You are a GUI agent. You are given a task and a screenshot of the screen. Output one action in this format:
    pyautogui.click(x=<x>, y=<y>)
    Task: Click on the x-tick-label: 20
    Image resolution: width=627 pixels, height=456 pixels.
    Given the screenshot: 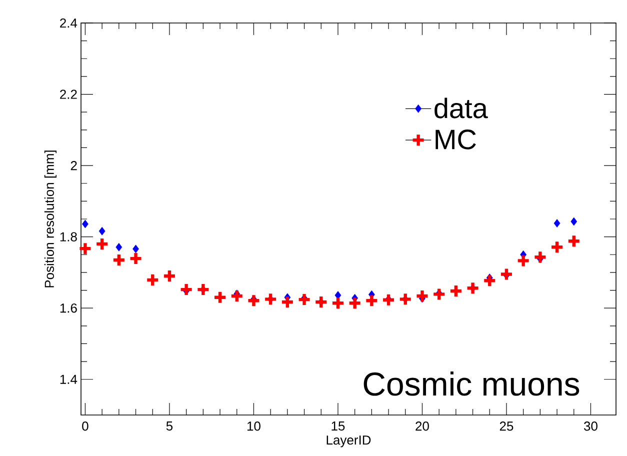 What is the action you would take?
    pyautogui.click(x=422, y=426)
    